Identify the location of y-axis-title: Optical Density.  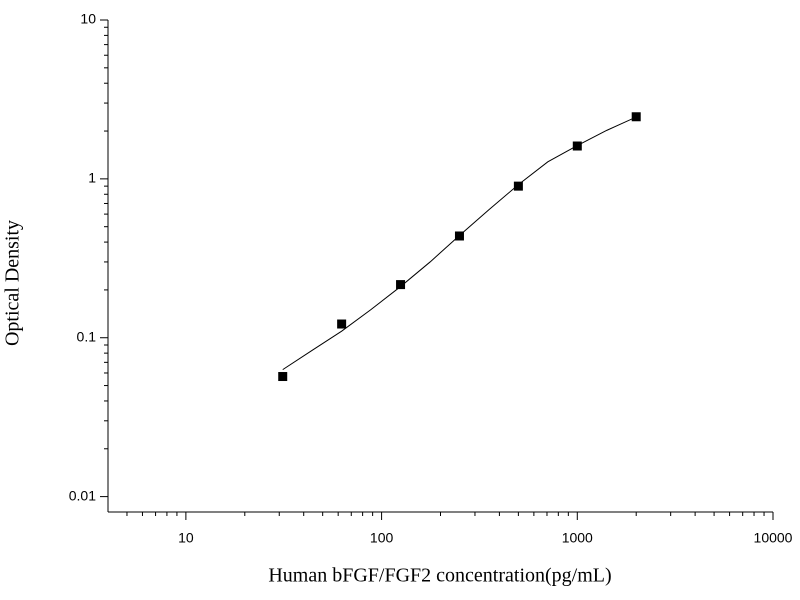
(13, 283).